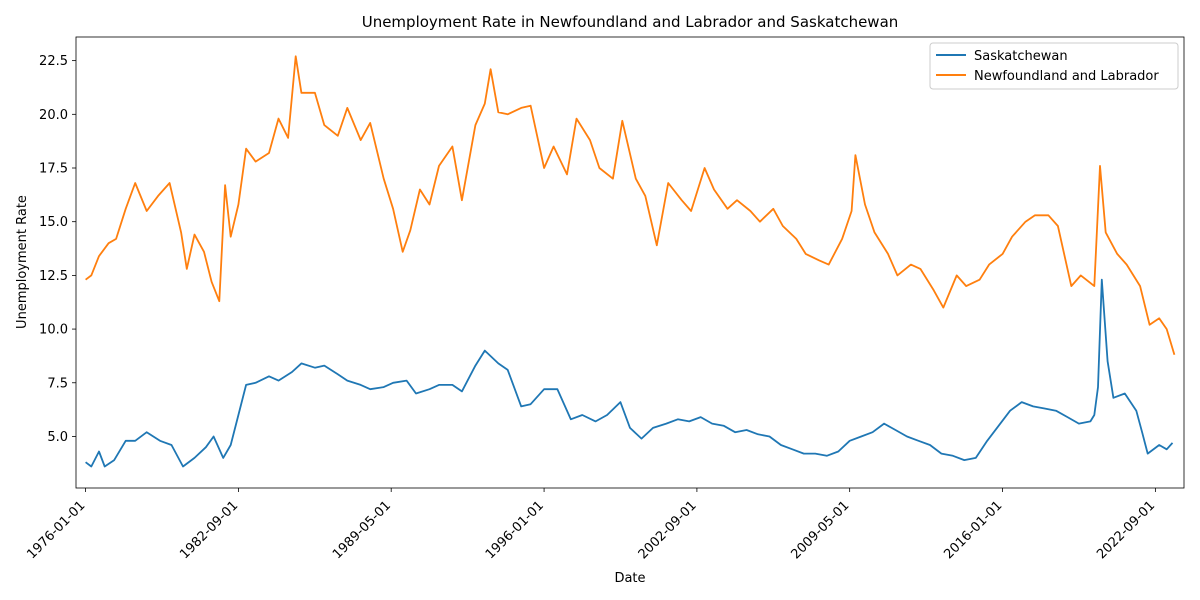 Image resolution: width=1200 pixels, height=600 pixels. What do you see at coordinates (629, 578) in the screenshot?
I see `x-axis-label: Date` at bounding box center [629, 578].